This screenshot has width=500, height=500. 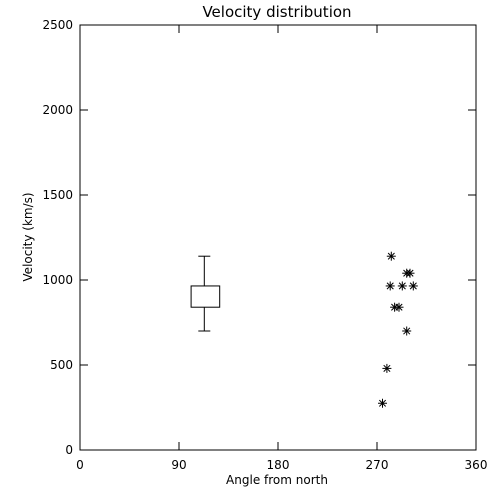 What do you see at coordinates (57, 25) in the screenshot?
I see `y-tick-label: 2500` at bounding box center [57, 25].